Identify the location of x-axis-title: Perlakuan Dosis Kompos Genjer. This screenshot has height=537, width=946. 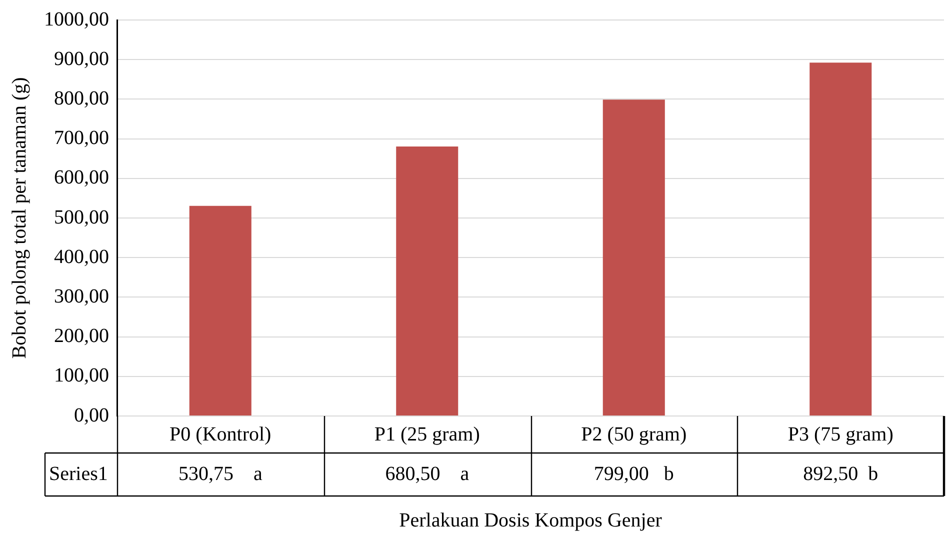
(530, 520).